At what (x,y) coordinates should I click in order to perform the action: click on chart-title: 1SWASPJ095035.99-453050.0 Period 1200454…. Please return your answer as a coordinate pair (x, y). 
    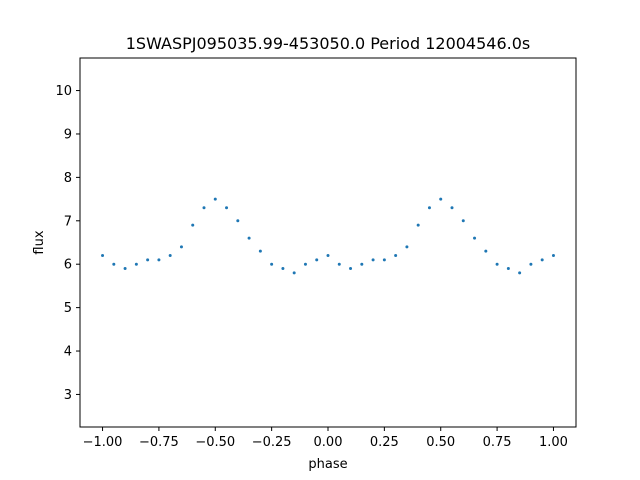
    Looking at the image, I should click on (328, 43).